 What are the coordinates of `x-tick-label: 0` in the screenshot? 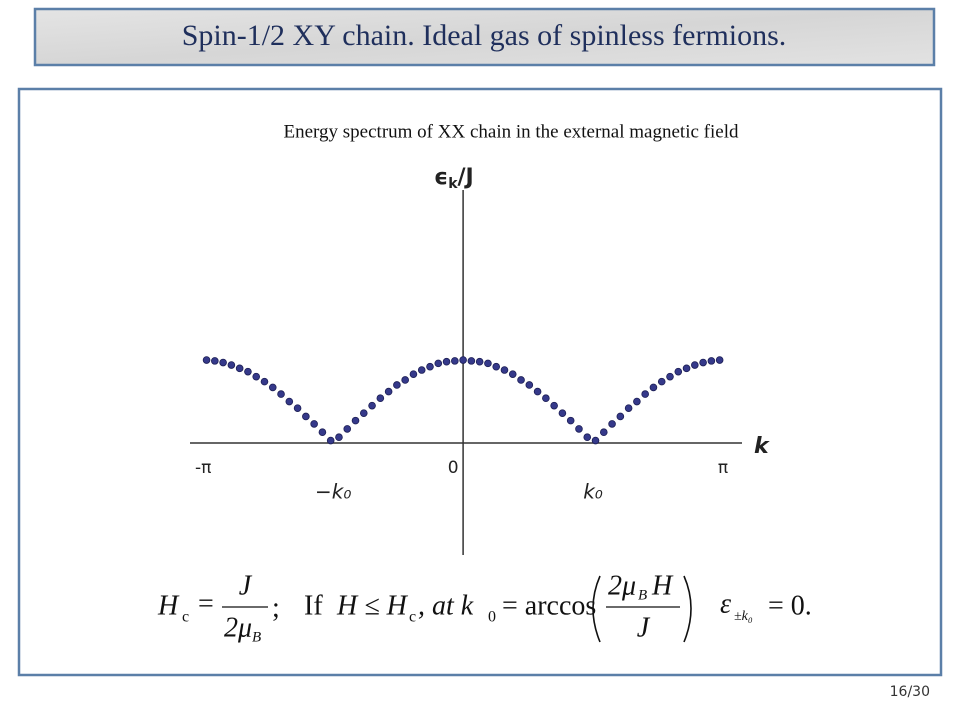 It's located at (453, 468).